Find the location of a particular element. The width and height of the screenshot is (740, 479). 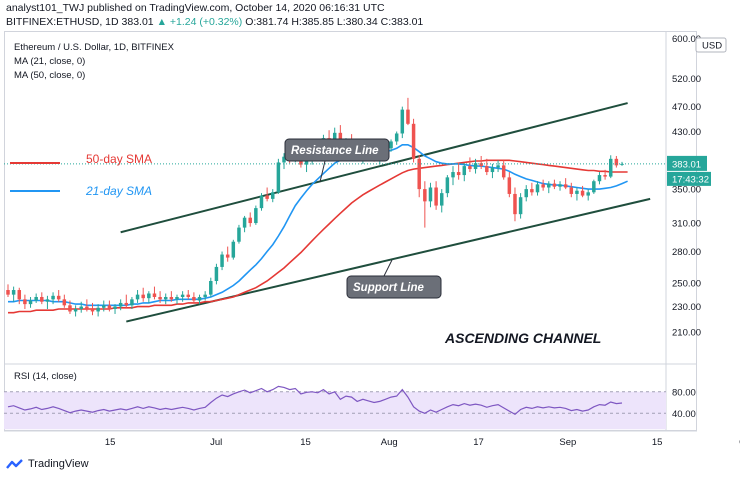

rsi-band is located at coordinates (335, 410).